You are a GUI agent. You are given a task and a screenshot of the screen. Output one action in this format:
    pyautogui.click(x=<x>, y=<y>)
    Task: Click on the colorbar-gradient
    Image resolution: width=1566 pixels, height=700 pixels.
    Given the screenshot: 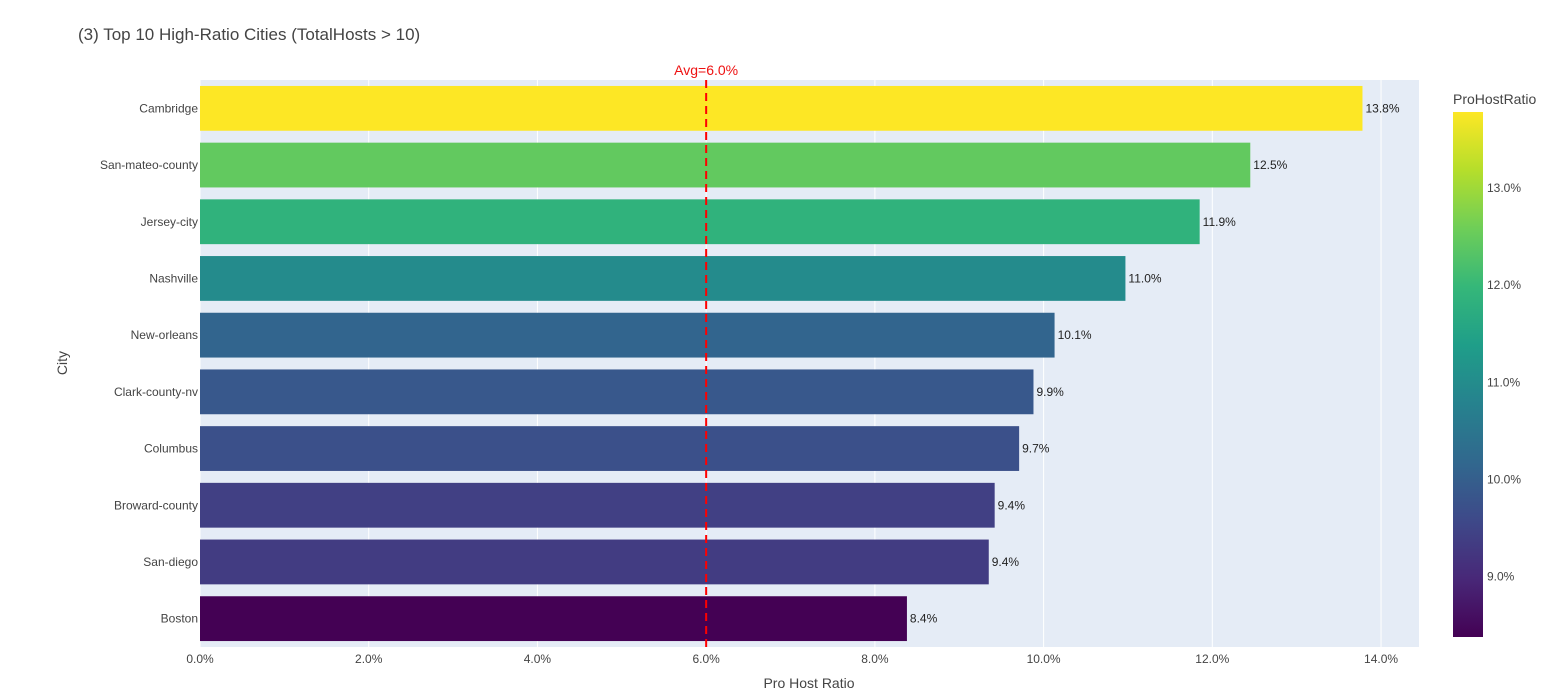 What is the action you would take?
    pyautogui.click(x=1468, y=374)
    